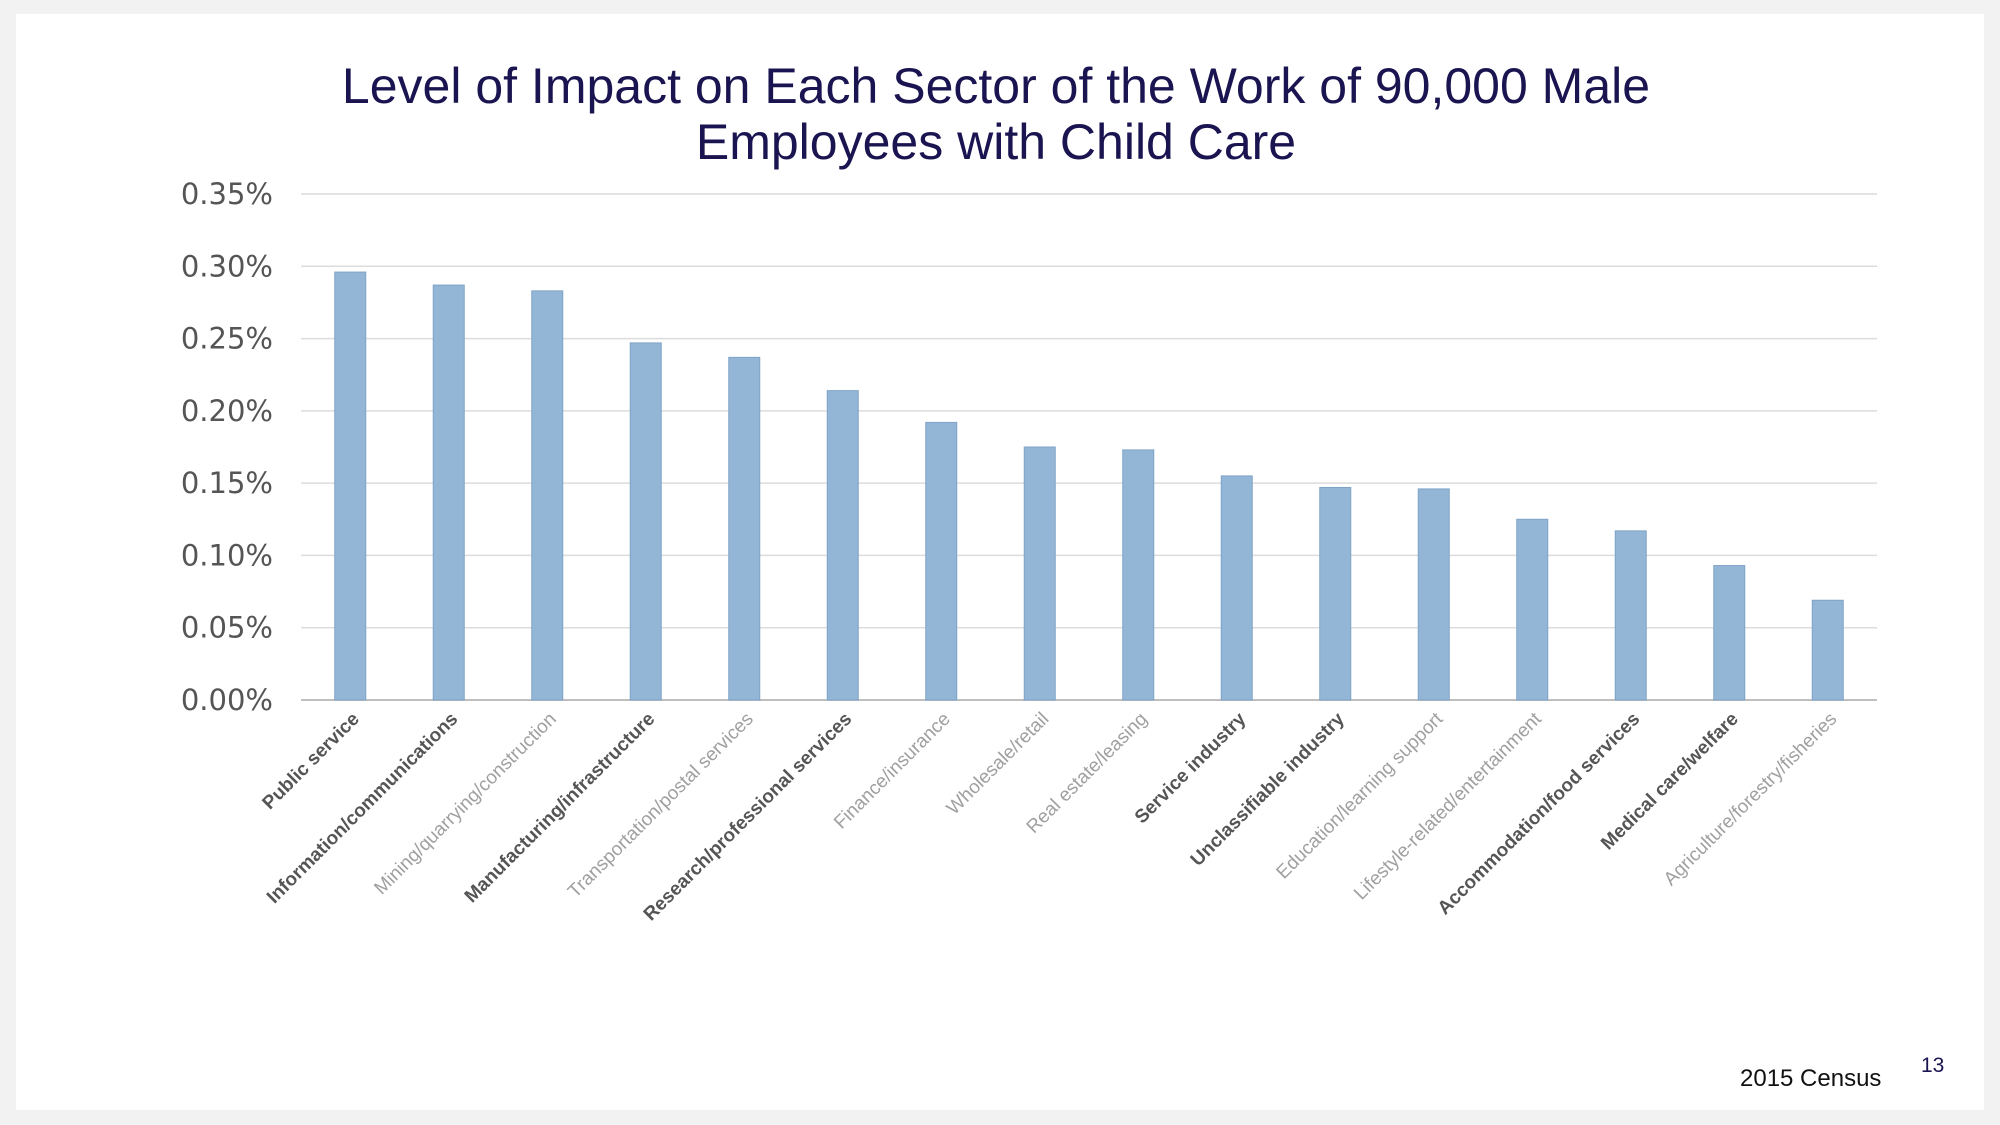  Describe the element at coordinates (996, 142) in the screenshot. I see `title-line-2: Employees with Child Care` at that location.